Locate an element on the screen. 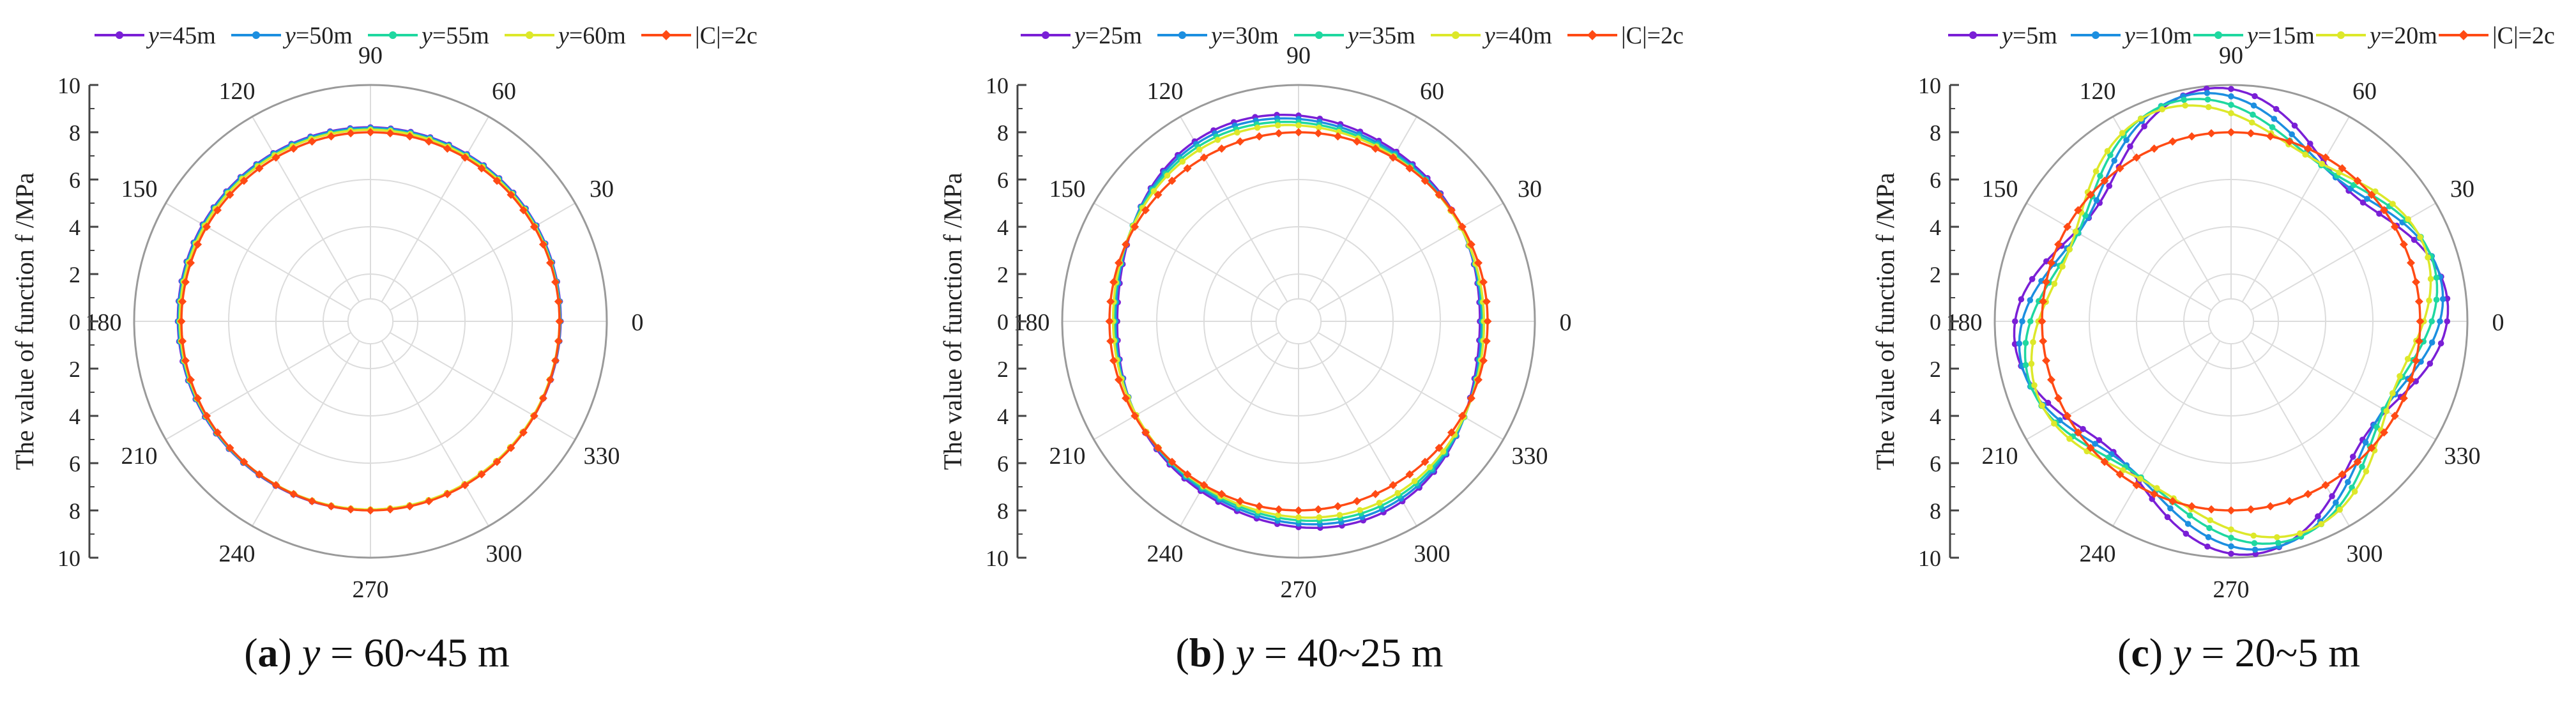  legend-label: y=20m is located at coordinates (2402, 35).